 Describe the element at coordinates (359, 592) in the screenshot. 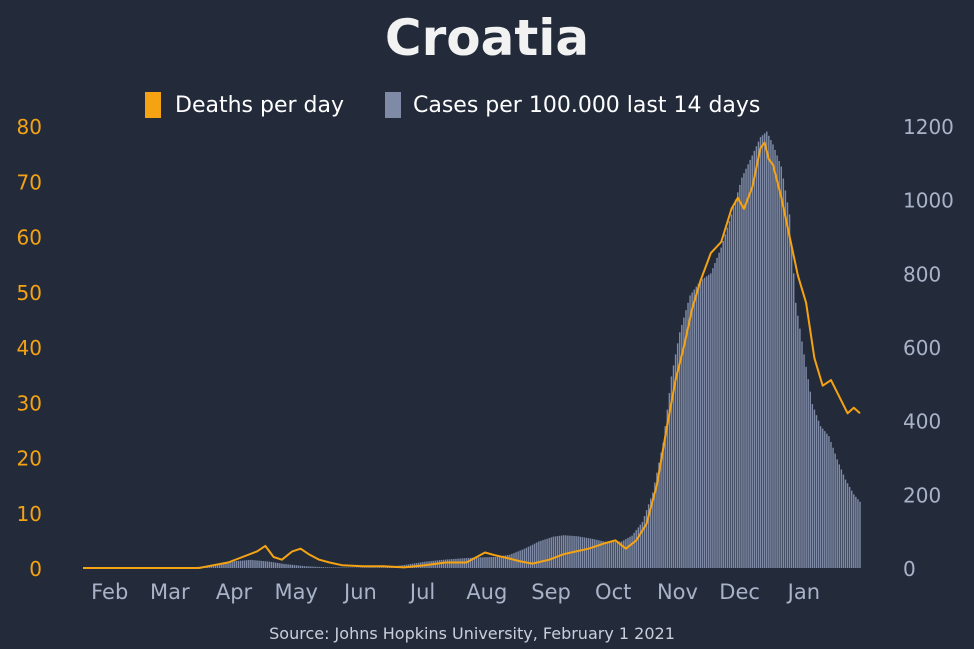

I see `x-tick-label: Jun` at that location.